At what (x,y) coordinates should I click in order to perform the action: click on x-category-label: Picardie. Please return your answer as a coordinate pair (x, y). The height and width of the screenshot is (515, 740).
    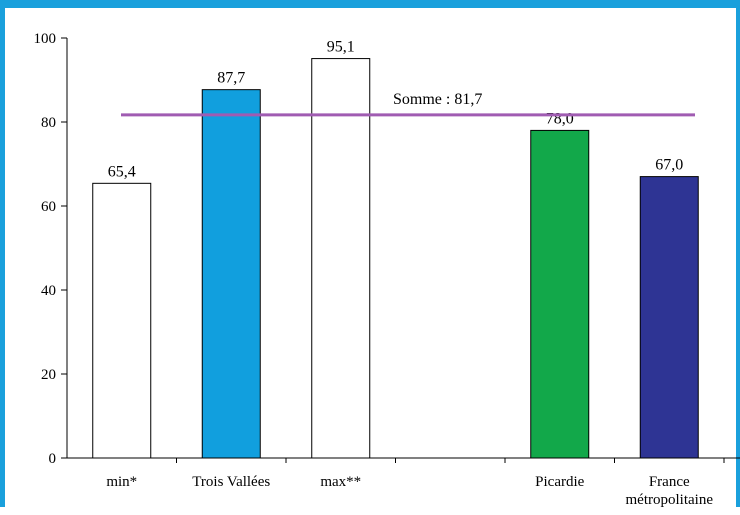
    Looking at the image, I should click on (559, 482).